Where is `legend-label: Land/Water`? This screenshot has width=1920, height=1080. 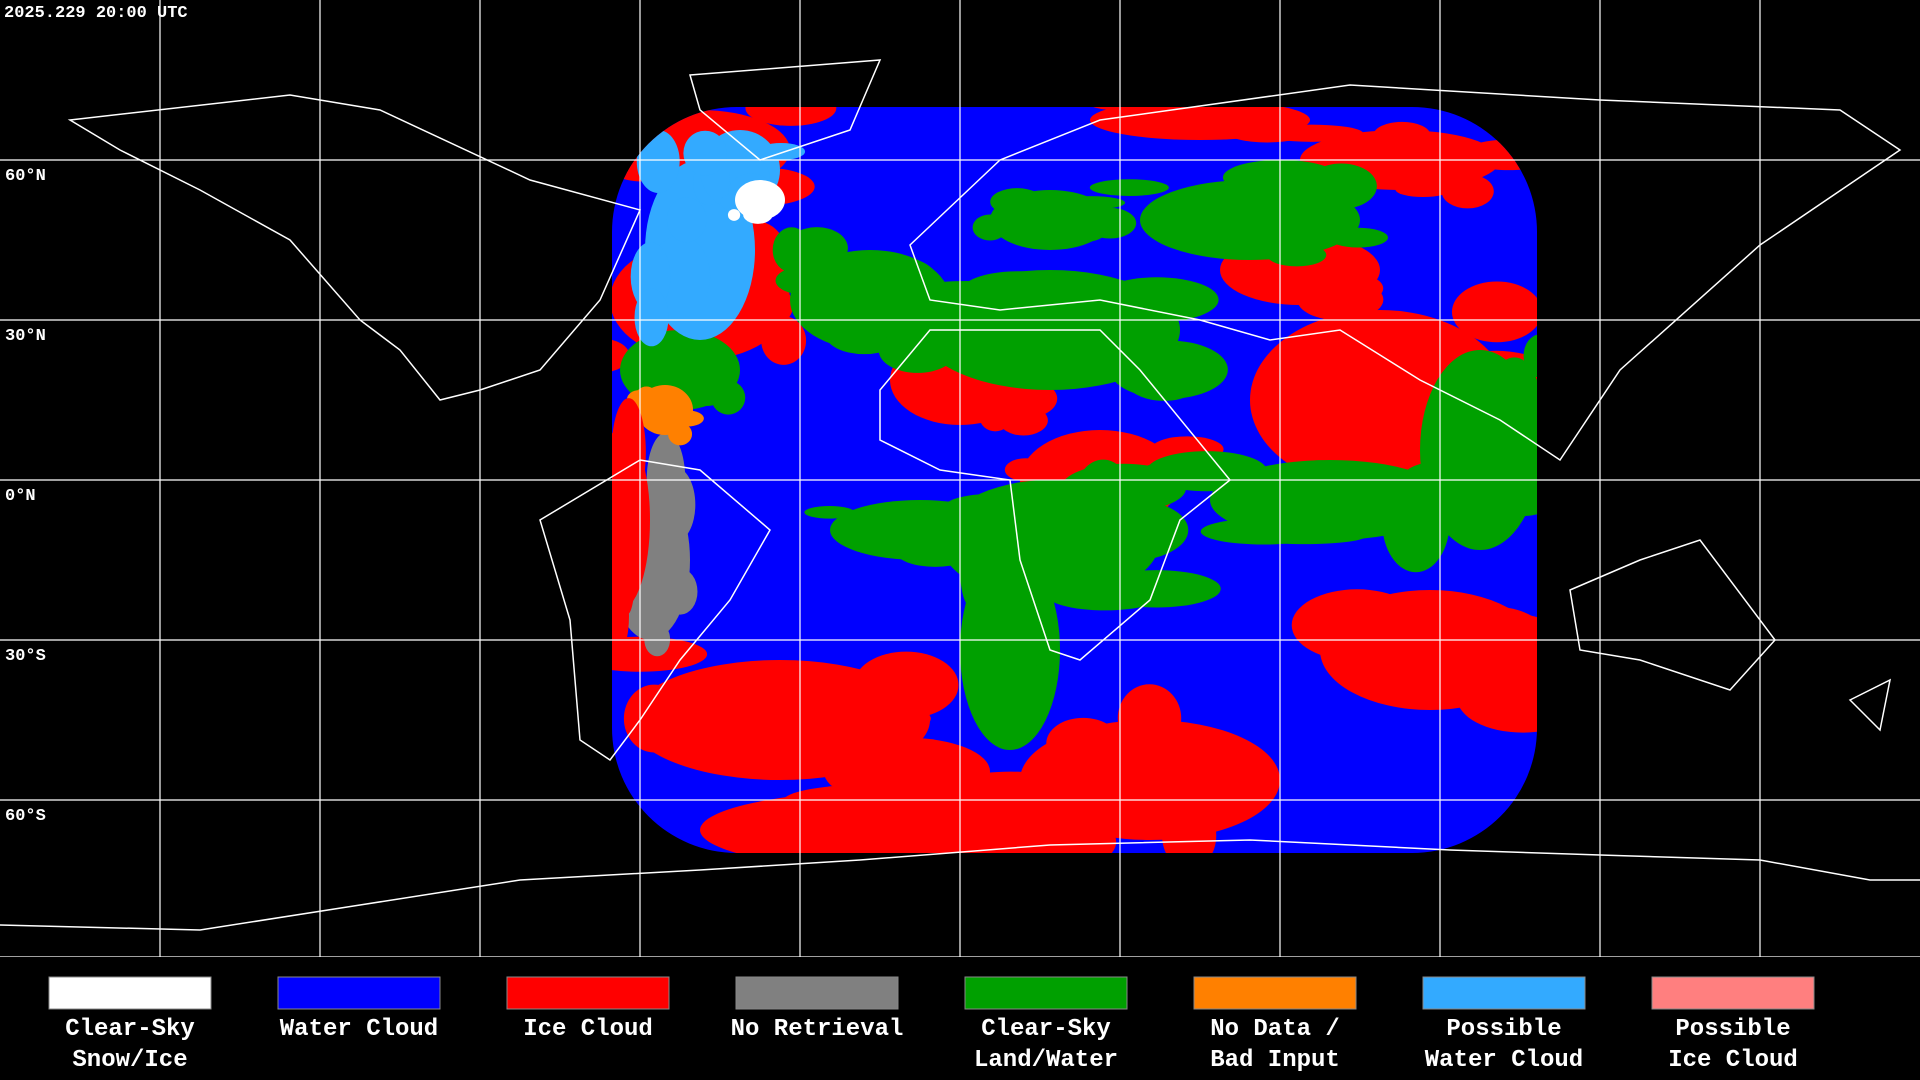
legend-label: Land/Water is located at coordinates (1046, 1060).